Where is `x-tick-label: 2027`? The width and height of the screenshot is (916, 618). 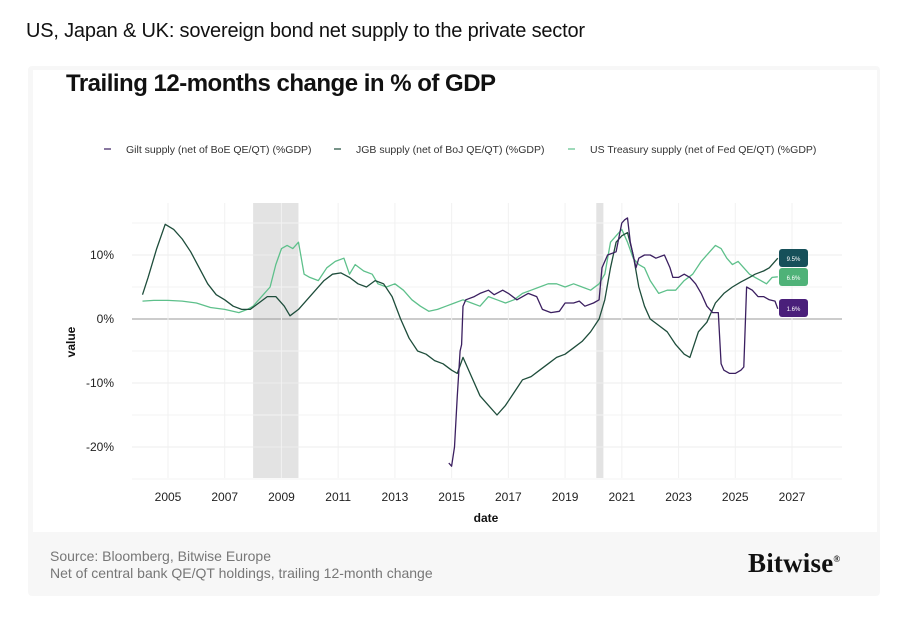 x-tick-label: 2027 is located at coordinates (792, 497).